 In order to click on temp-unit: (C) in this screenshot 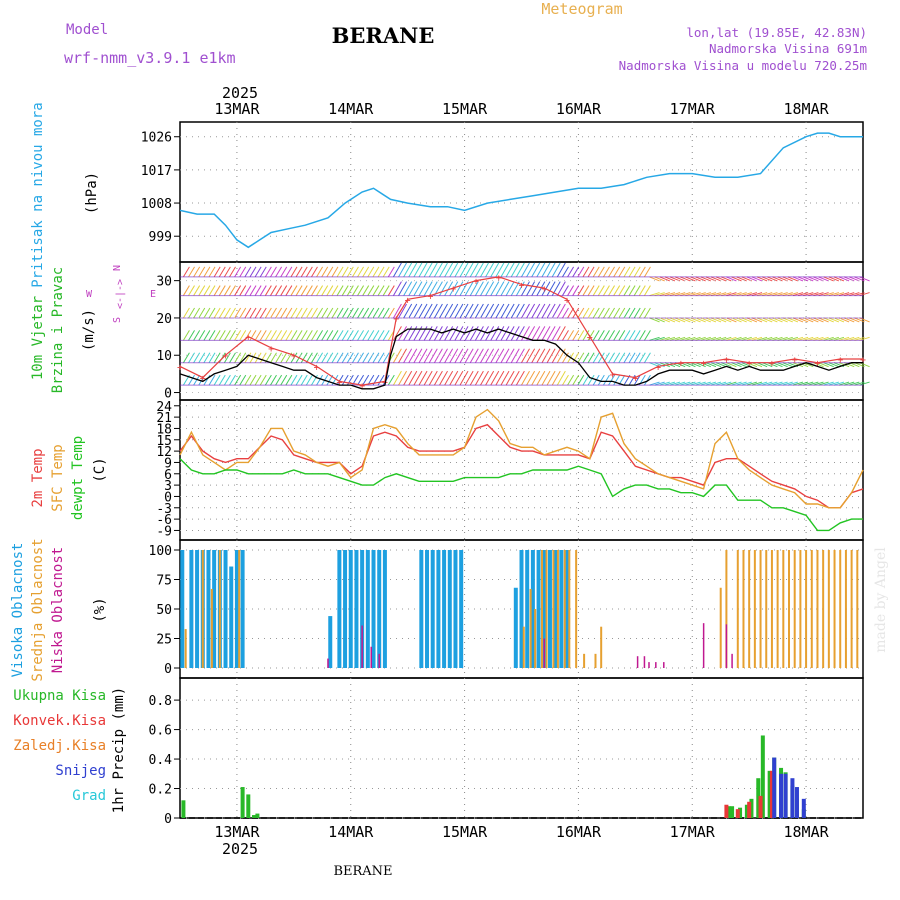, I will do `click(100, 469)`.